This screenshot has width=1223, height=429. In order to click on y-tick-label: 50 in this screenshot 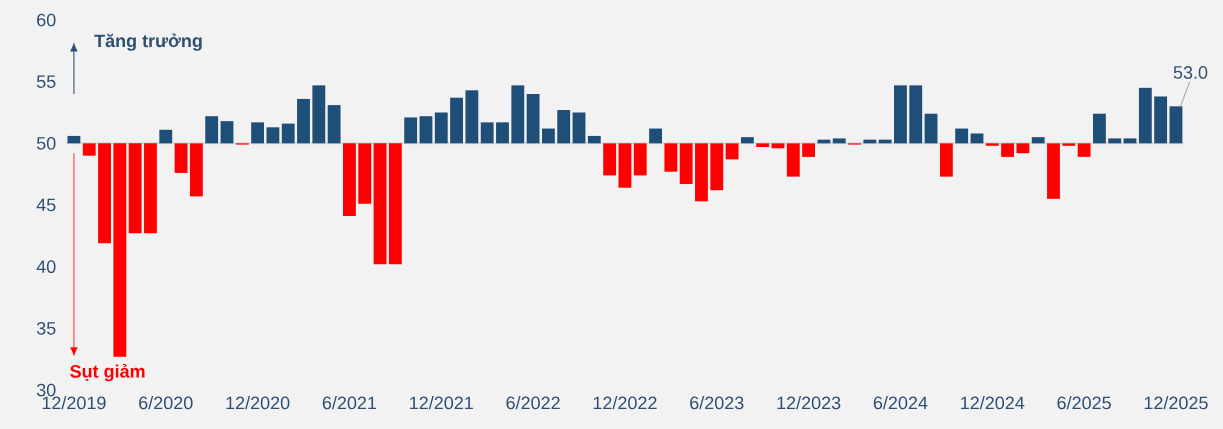, I will do `click(46, 143)`.